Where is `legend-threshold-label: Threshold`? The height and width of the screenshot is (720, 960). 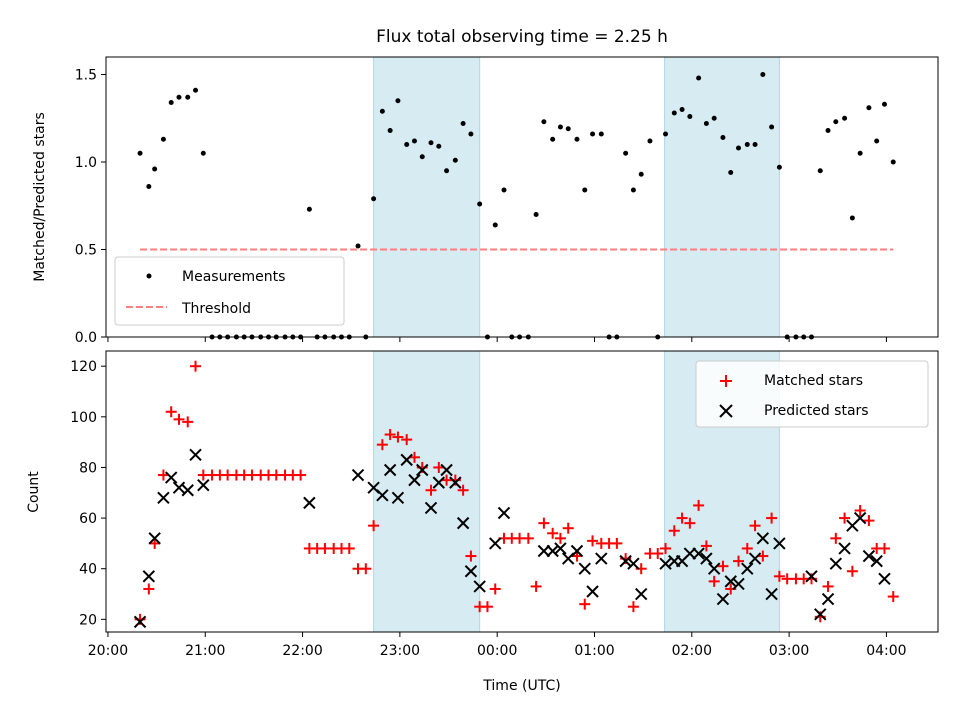 legend-threshold-label: Threshold is located at coordinates (216, 309).